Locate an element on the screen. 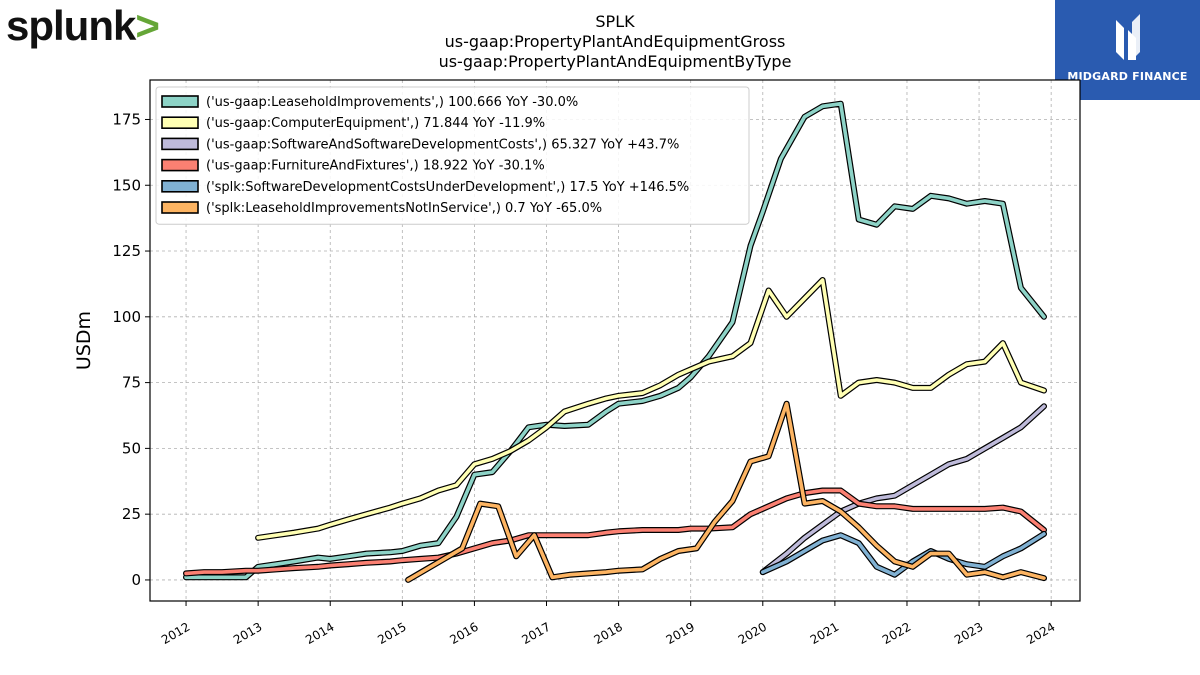  y-tick-label: 0 is located at coordinates (136, 580).